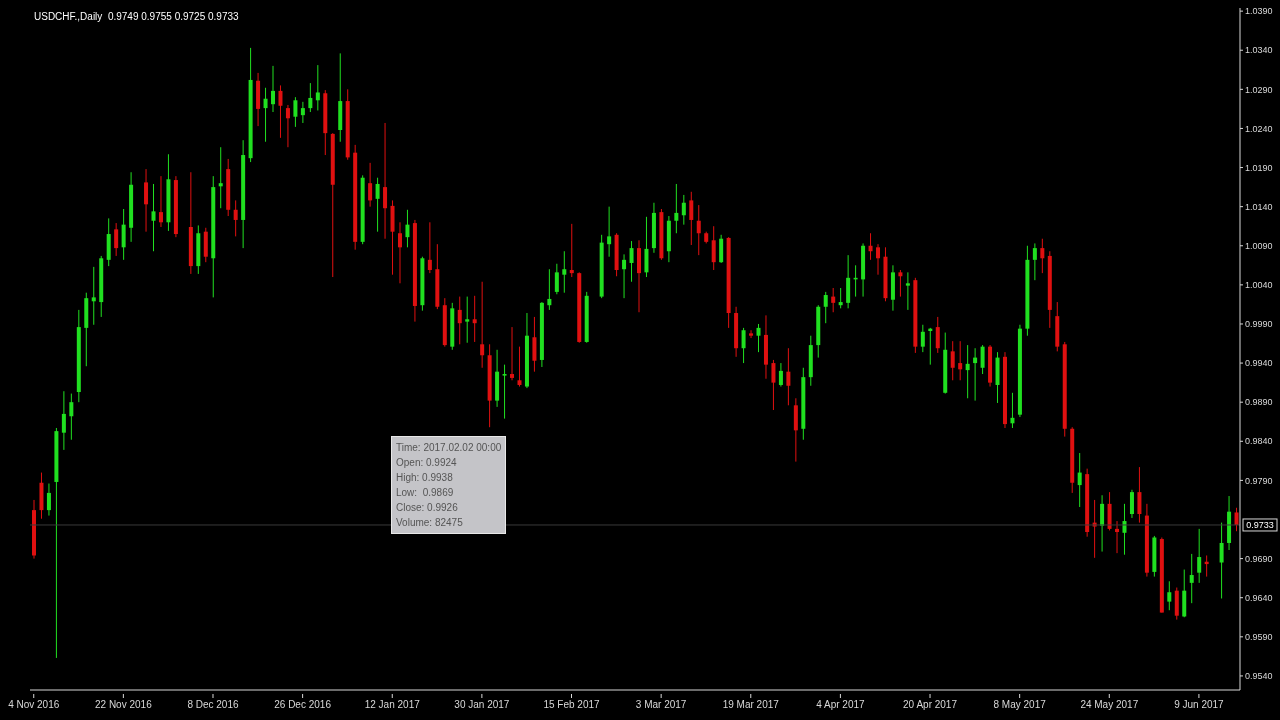 The height and width of the screenshot is (720, 1280). I want to click on y-tick-label: 1.0240, so click(1259, 128).